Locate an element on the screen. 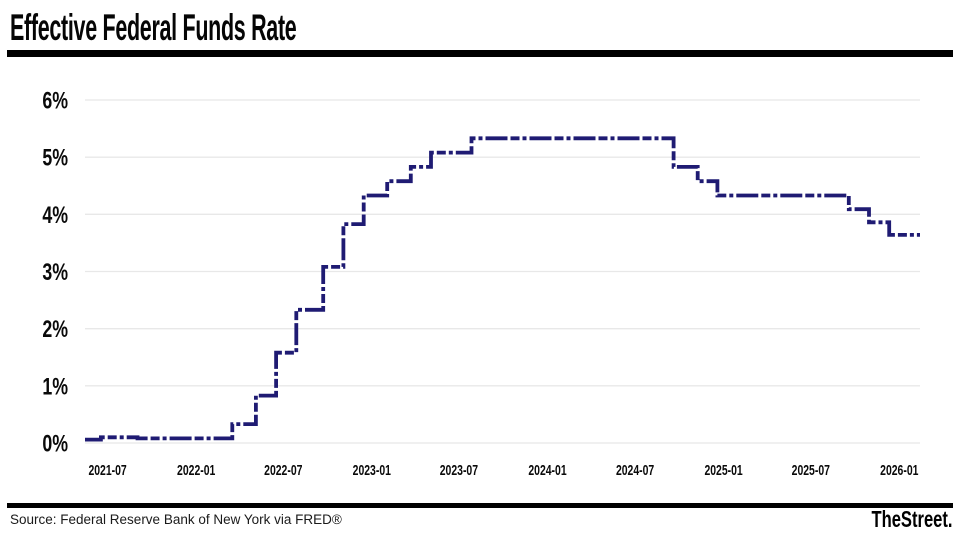 This screenshot has height=540, width=960. y-tick-label: 6% is located at coordinates (55, 101).